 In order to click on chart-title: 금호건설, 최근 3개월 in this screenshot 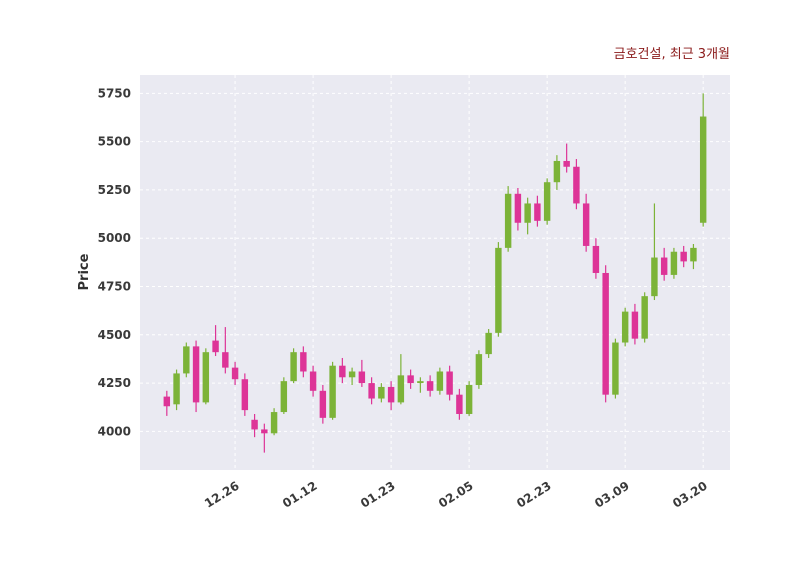, I will do `click(672, 54)`.